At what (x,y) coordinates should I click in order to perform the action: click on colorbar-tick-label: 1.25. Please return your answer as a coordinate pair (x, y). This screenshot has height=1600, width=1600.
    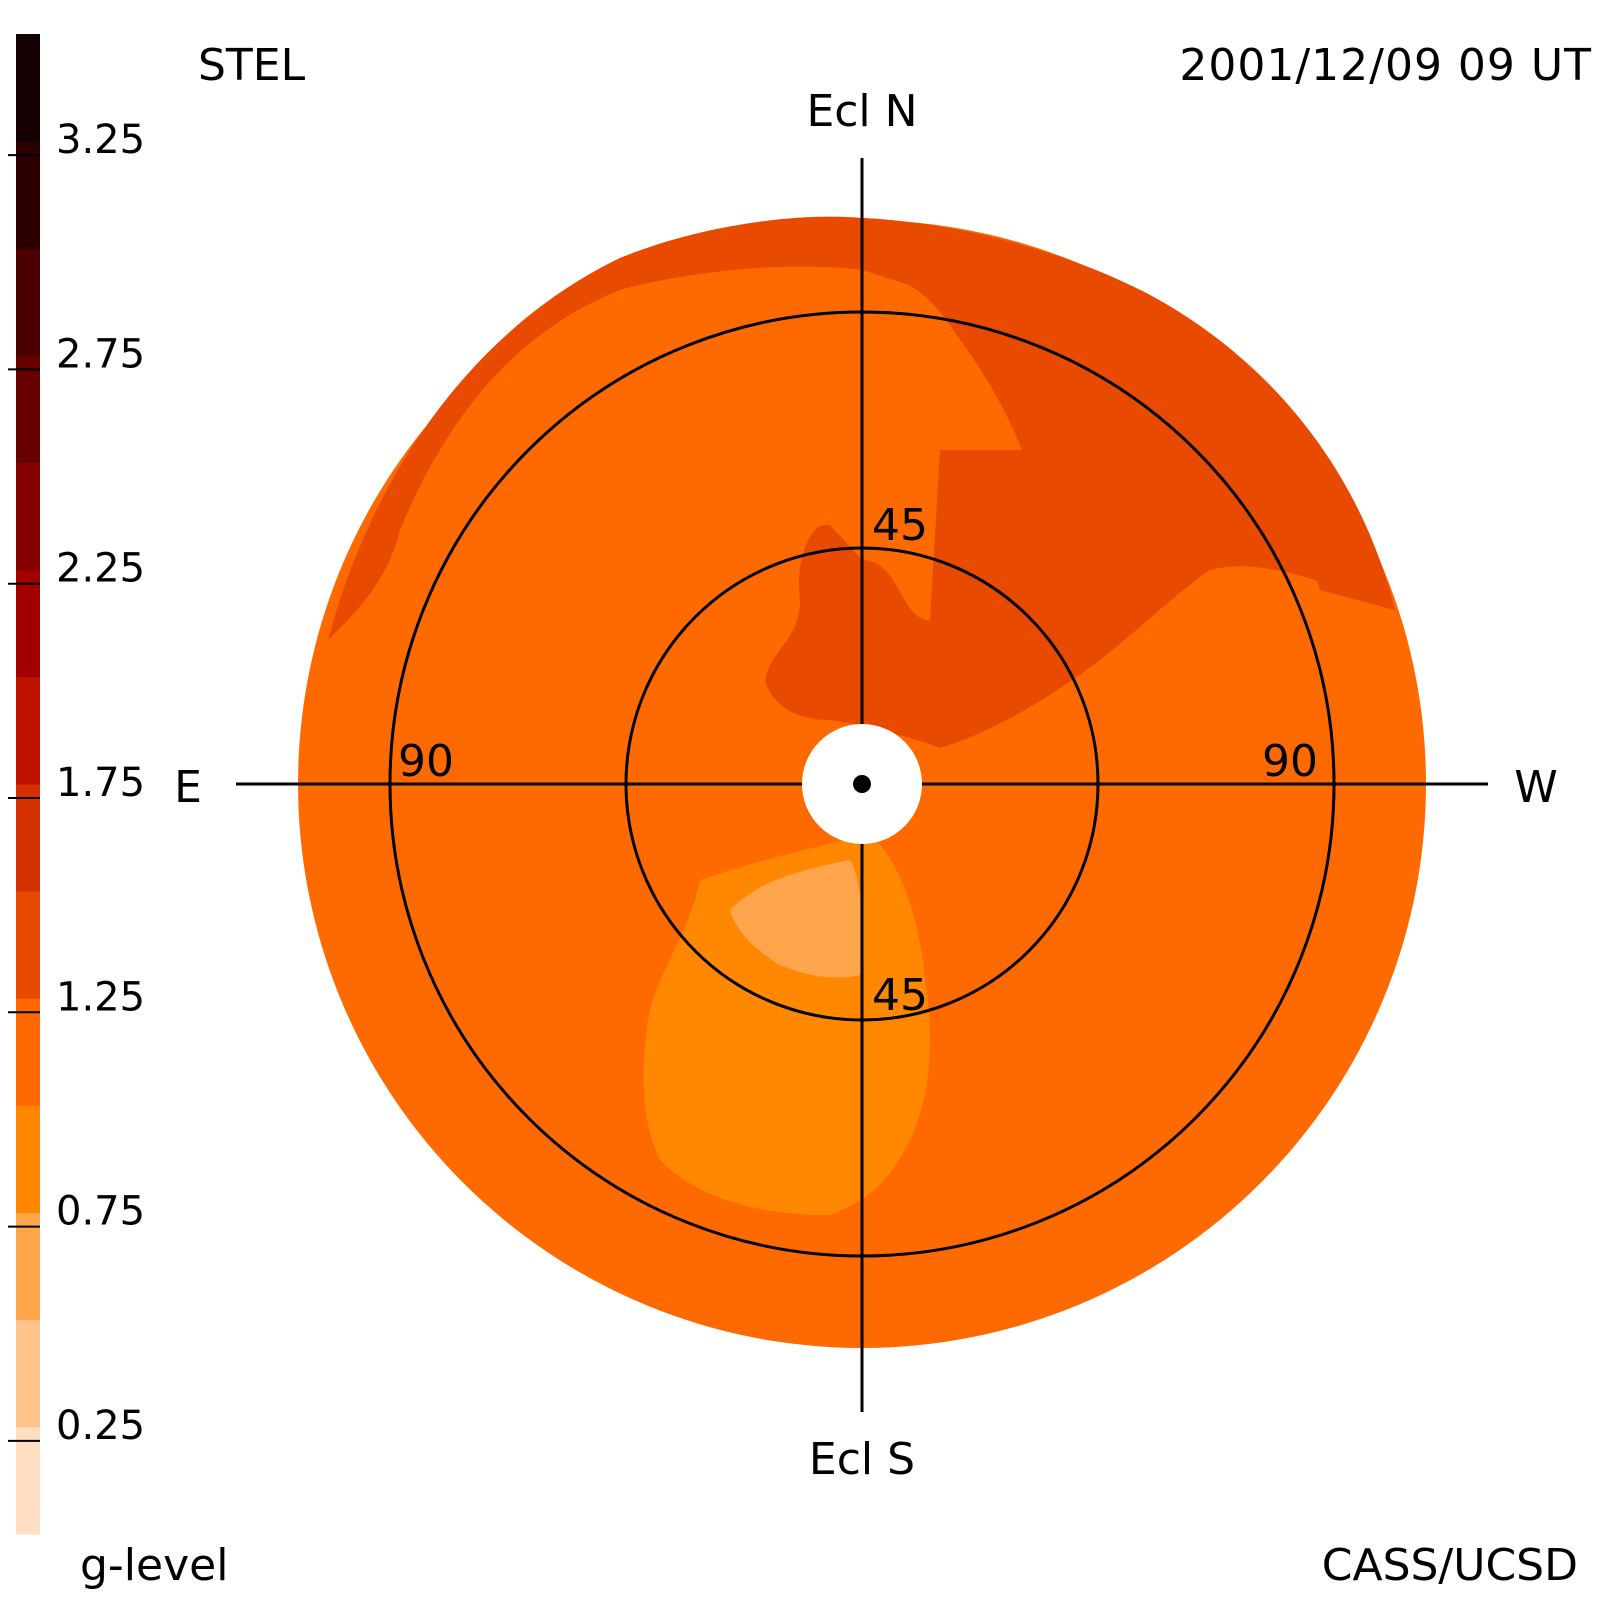
    Looking at the image, I should click on (100, 997).